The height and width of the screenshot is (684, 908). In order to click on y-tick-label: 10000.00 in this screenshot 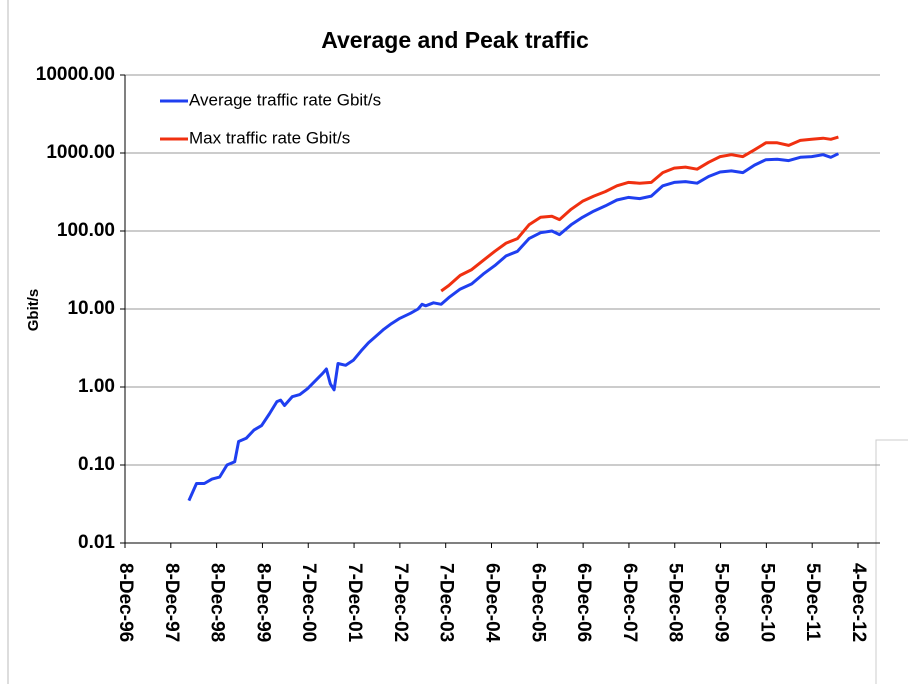, I will do `click(75, 74)`.